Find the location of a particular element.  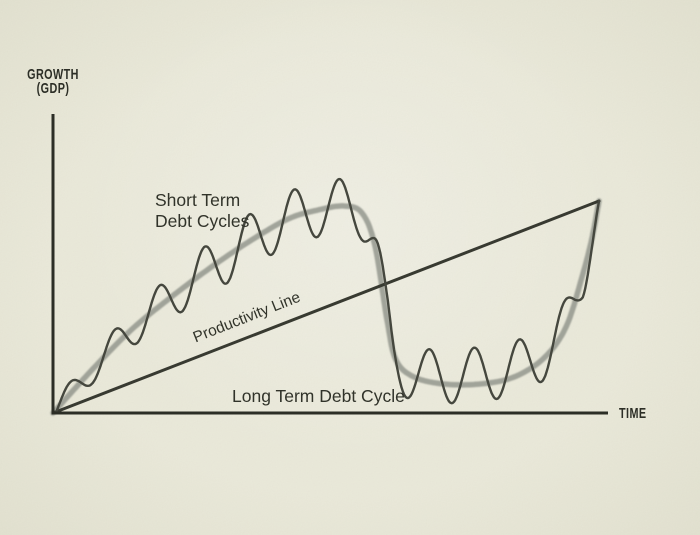

short-term-debt-cycles-label: Short Term Debt Cycles is located at coordinates (202, 210).